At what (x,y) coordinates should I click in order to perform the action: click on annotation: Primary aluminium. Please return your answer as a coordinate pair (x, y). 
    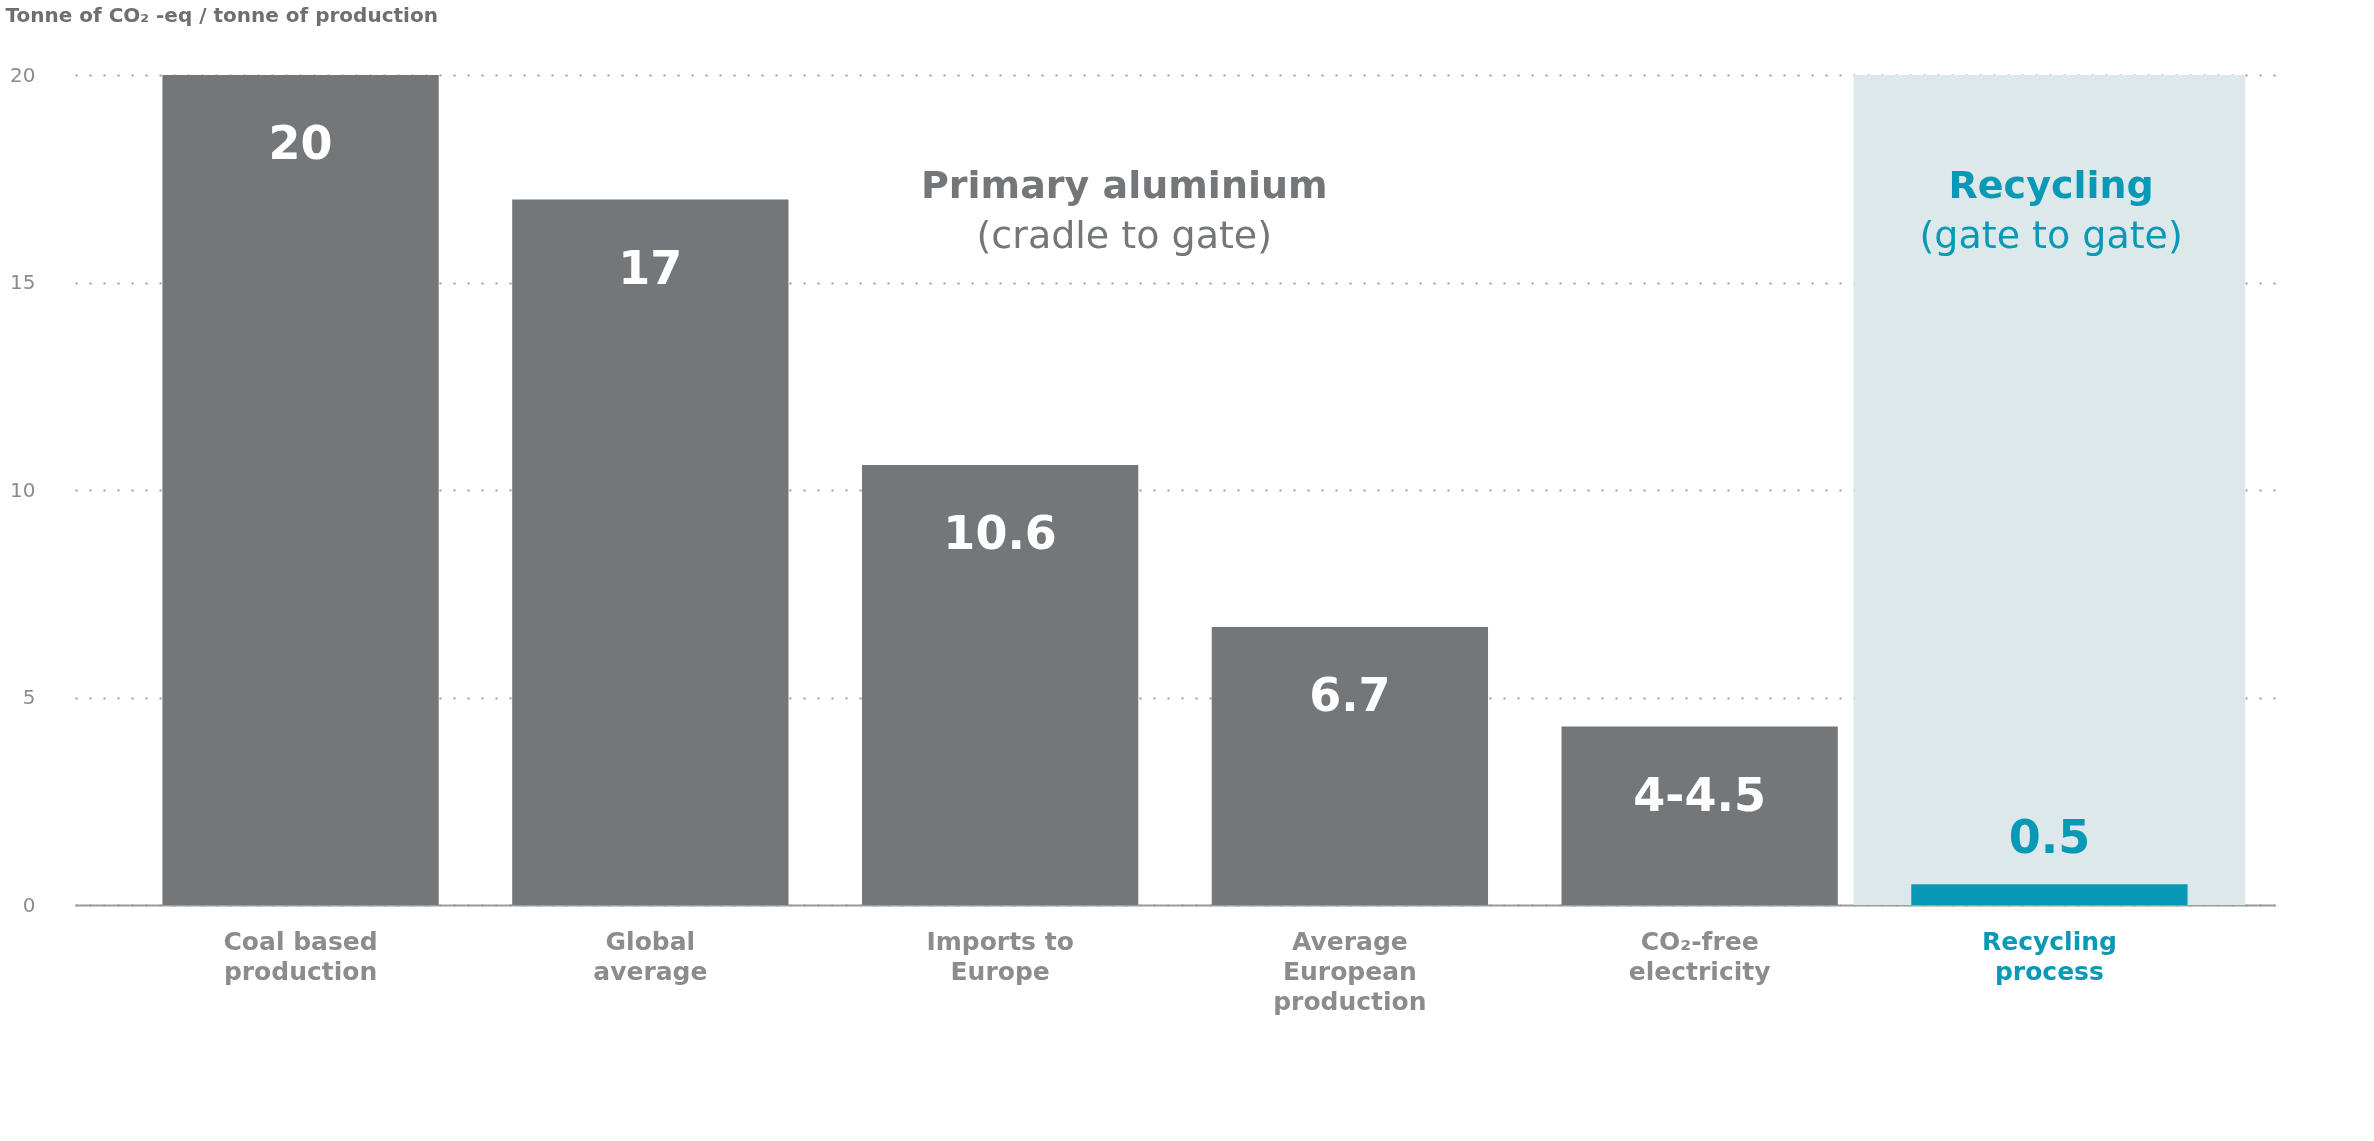
    Looking at the image, I should click on (1124, 185).